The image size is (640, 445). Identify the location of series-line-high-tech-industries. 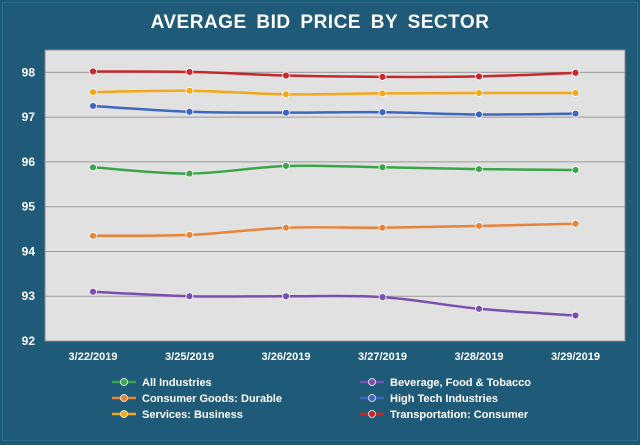
(334, 110).